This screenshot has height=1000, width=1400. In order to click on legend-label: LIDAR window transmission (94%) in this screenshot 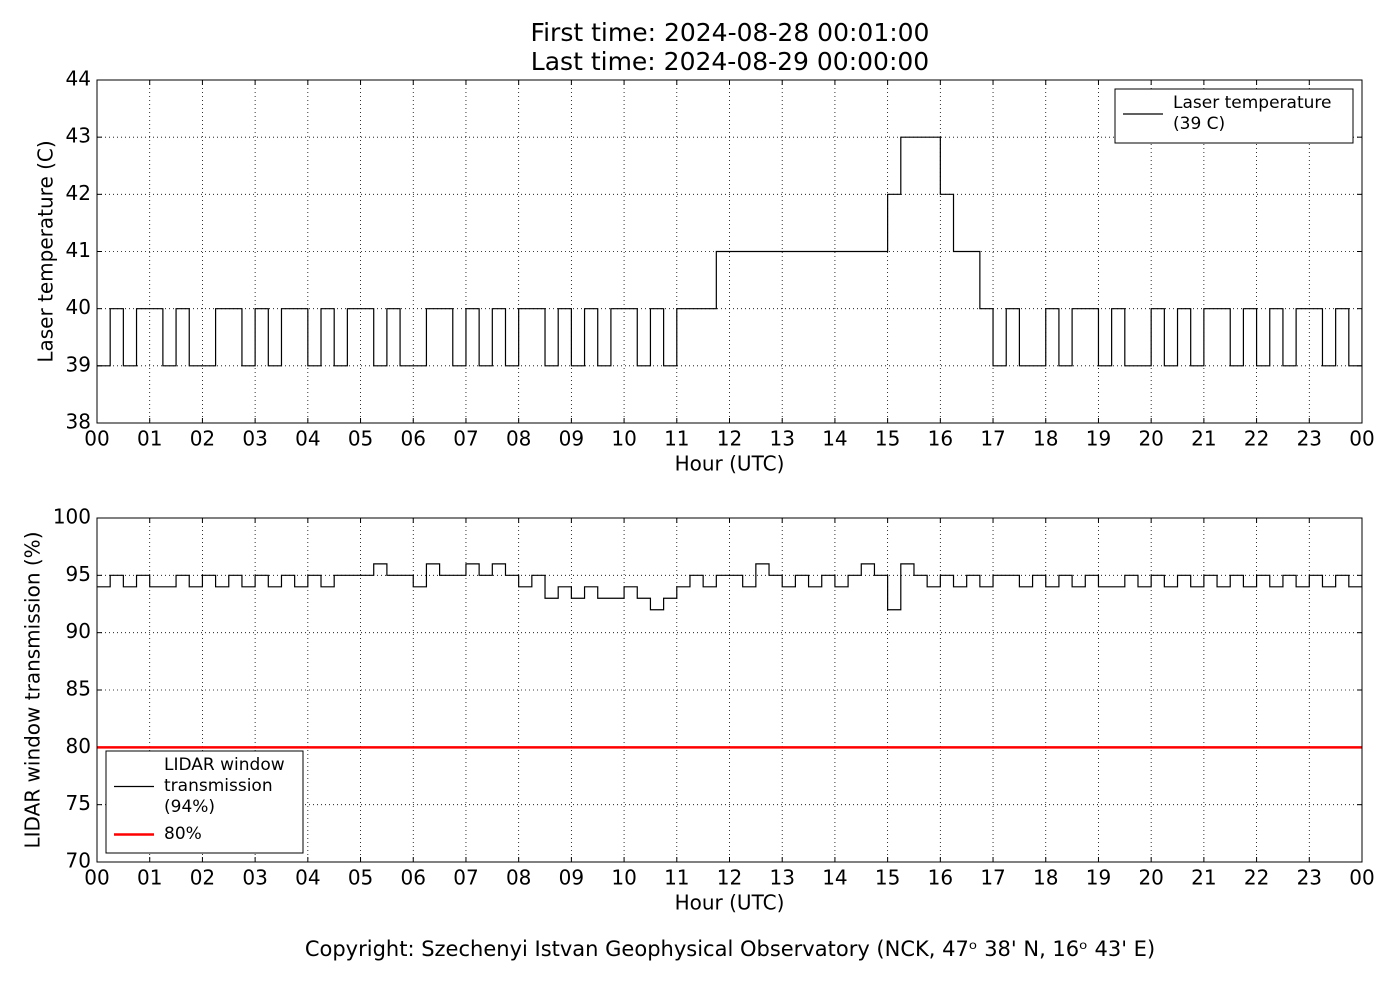, I will do `click(224, 786)`.